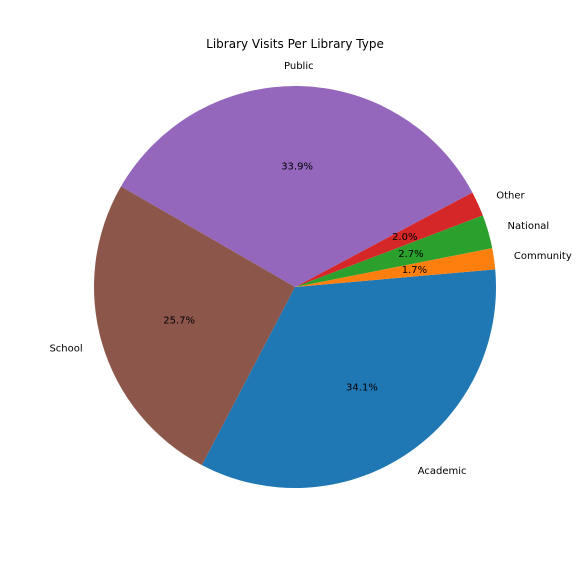 This screenshot has width=576, height=576. What do you see at coordinates (414, 270) in the screenshot?
I see `pct-label-community: 1.7%` at bounding box center [414, 270].